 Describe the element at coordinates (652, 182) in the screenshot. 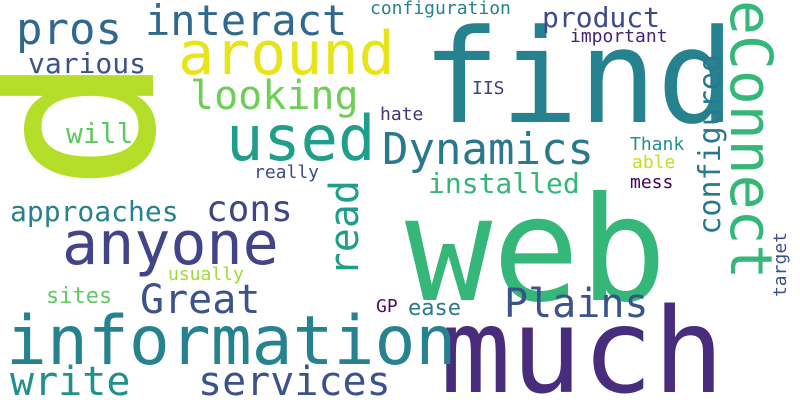

I see `word-mess: mess` at that location.